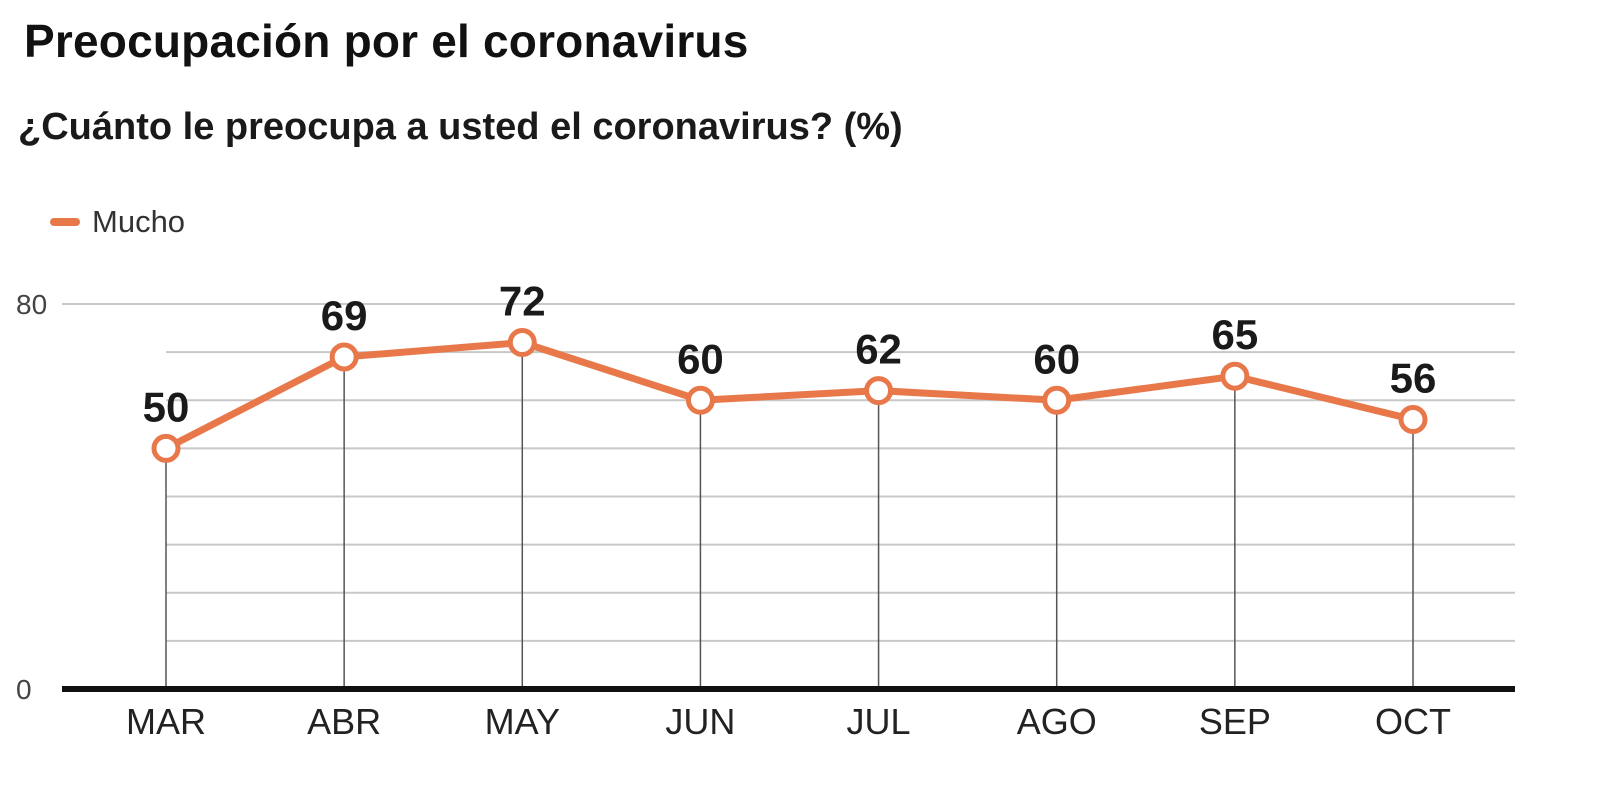 This screenshot has height=808, width=1600. What do you see at coordinates (1413, 378) in the screenshot?
I see `data-label-oct: 56` at bounding box center [1413, 378].